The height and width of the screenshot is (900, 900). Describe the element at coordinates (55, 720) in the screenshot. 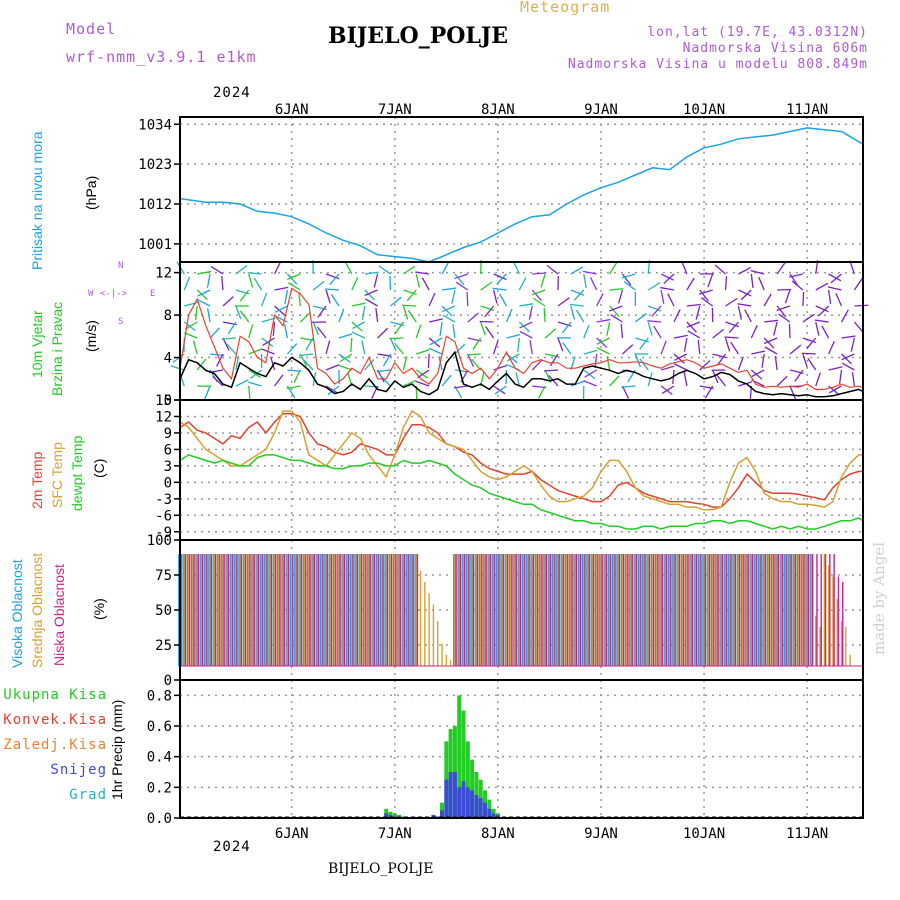

I see `legend-conv-precip: Konvek.Kisa` at that location.